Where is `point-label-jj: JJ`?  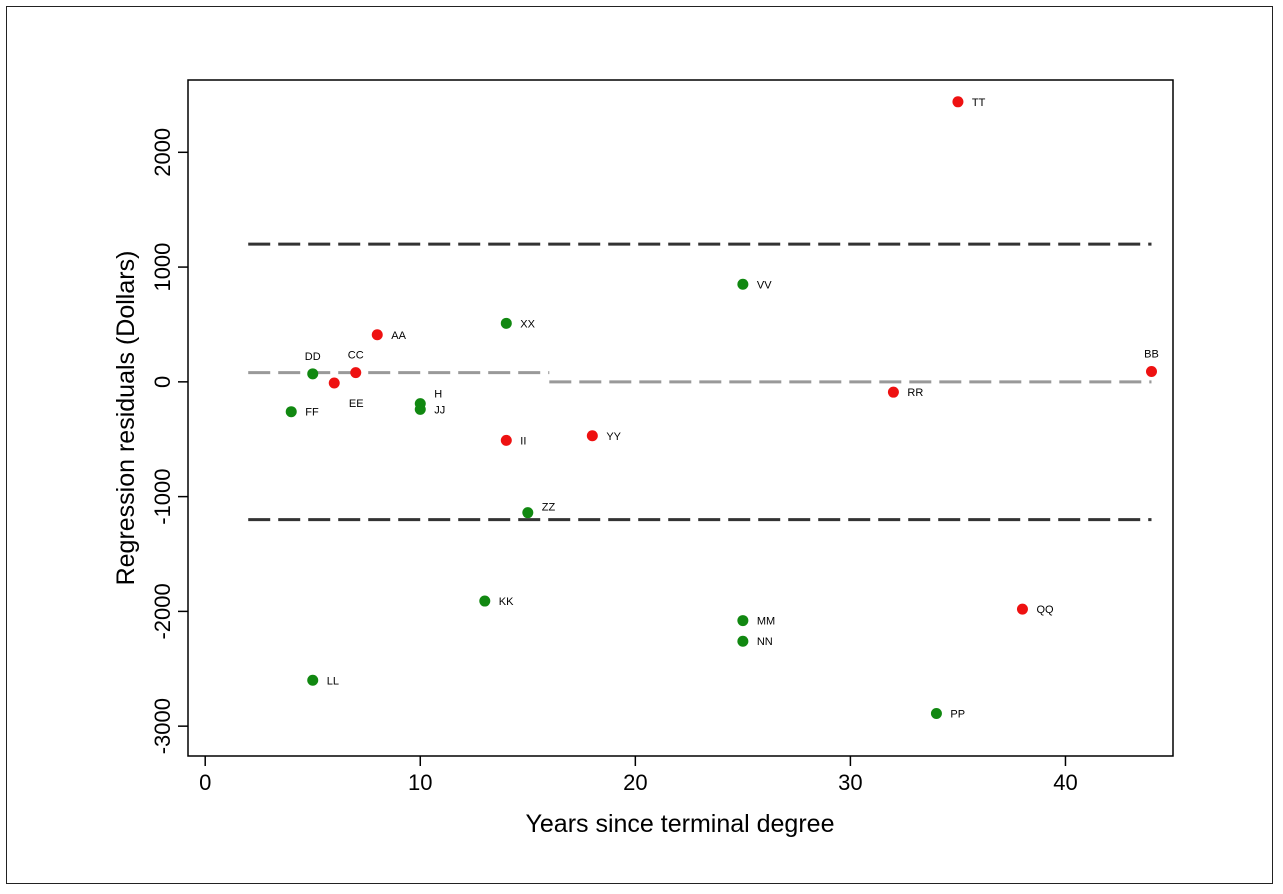
point-label-jj: JJ is located at coordinates (439, 410).